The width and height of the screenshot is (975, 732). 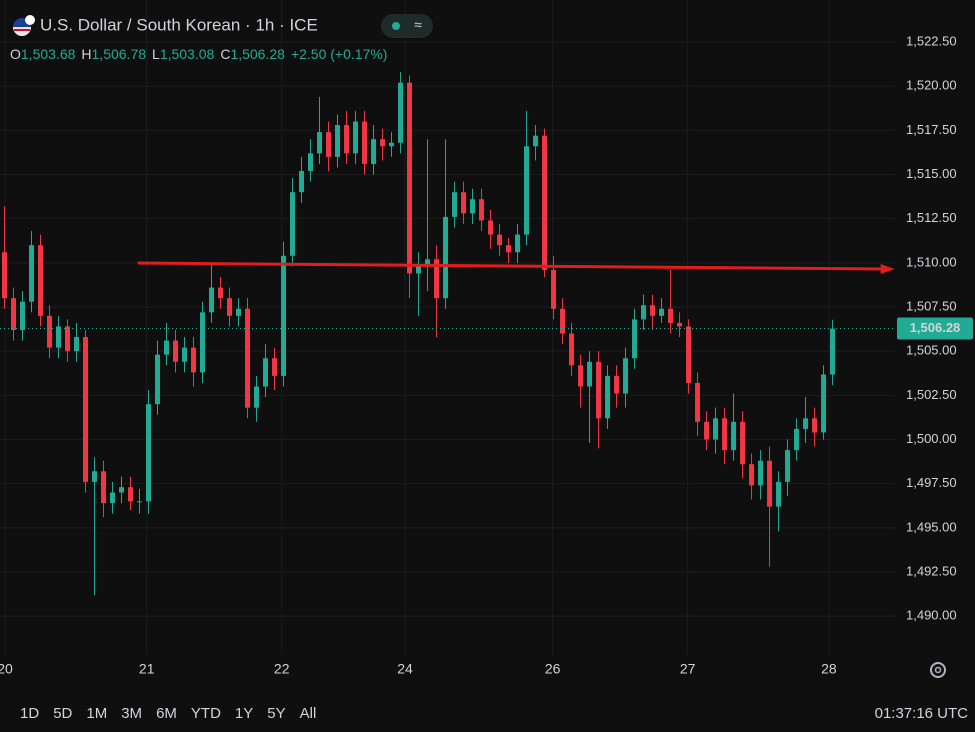 I want to click on y-tick-label: 1,495.00, so click(x=931, y=526).